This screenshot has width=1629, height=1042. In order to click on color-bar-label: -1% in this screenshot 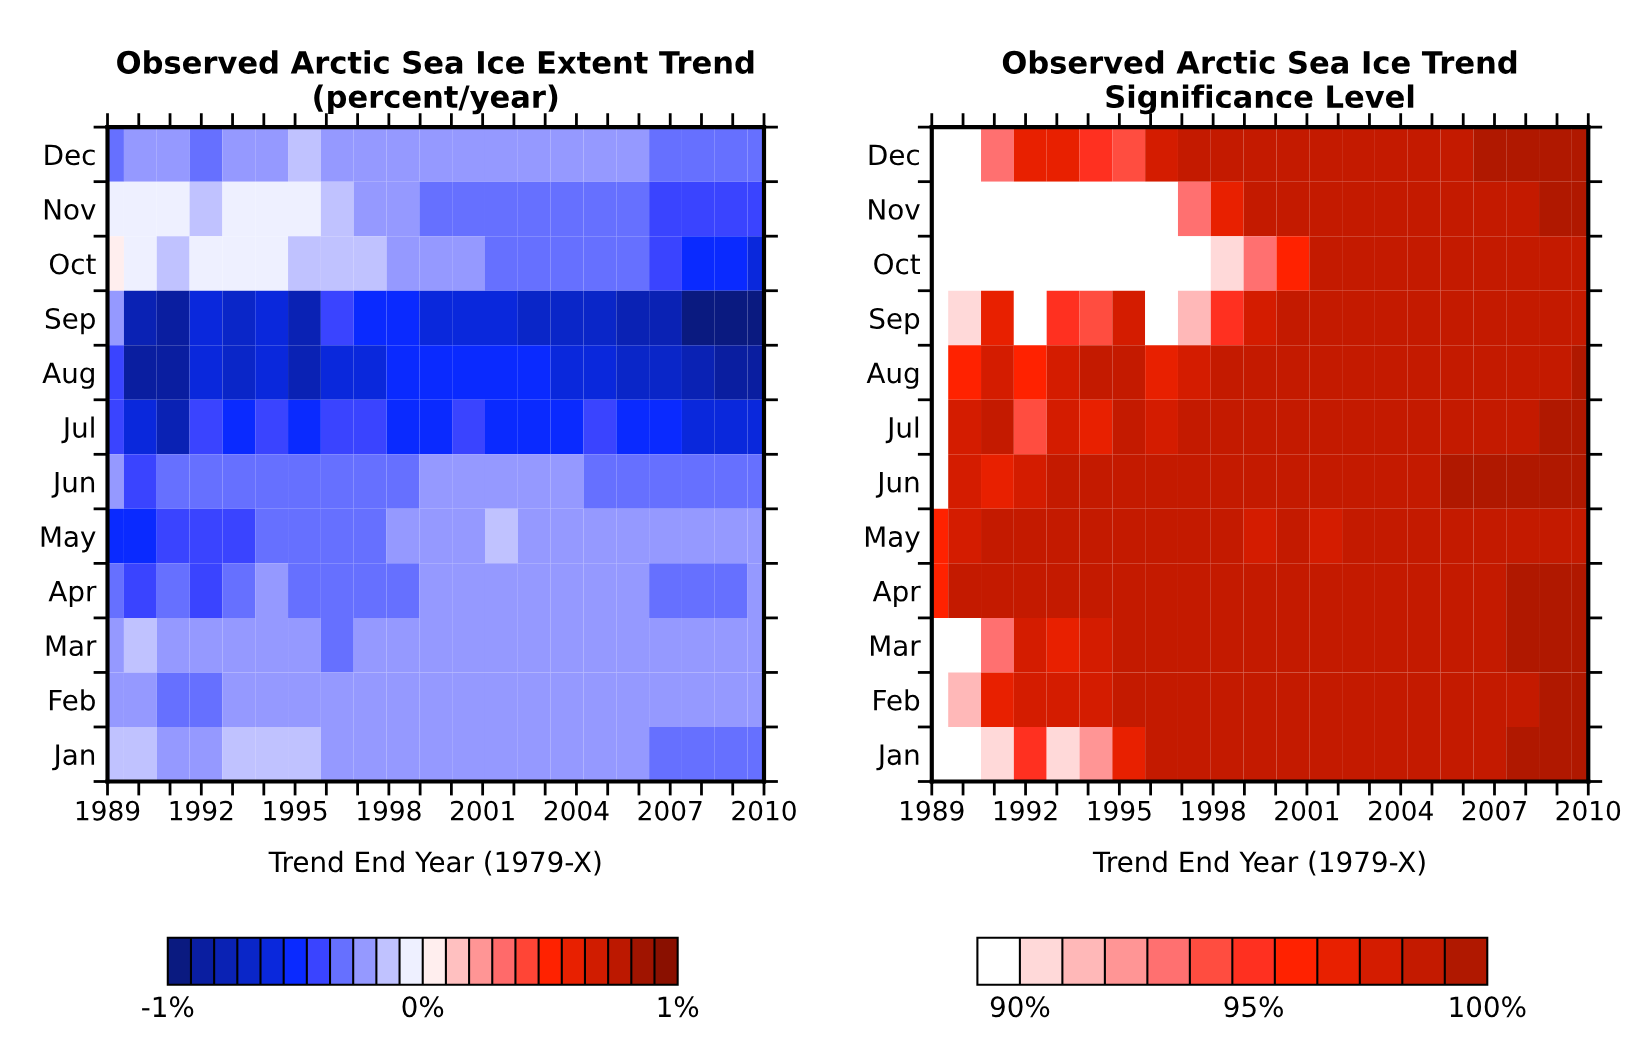, I will do `click(168, 1007)`.